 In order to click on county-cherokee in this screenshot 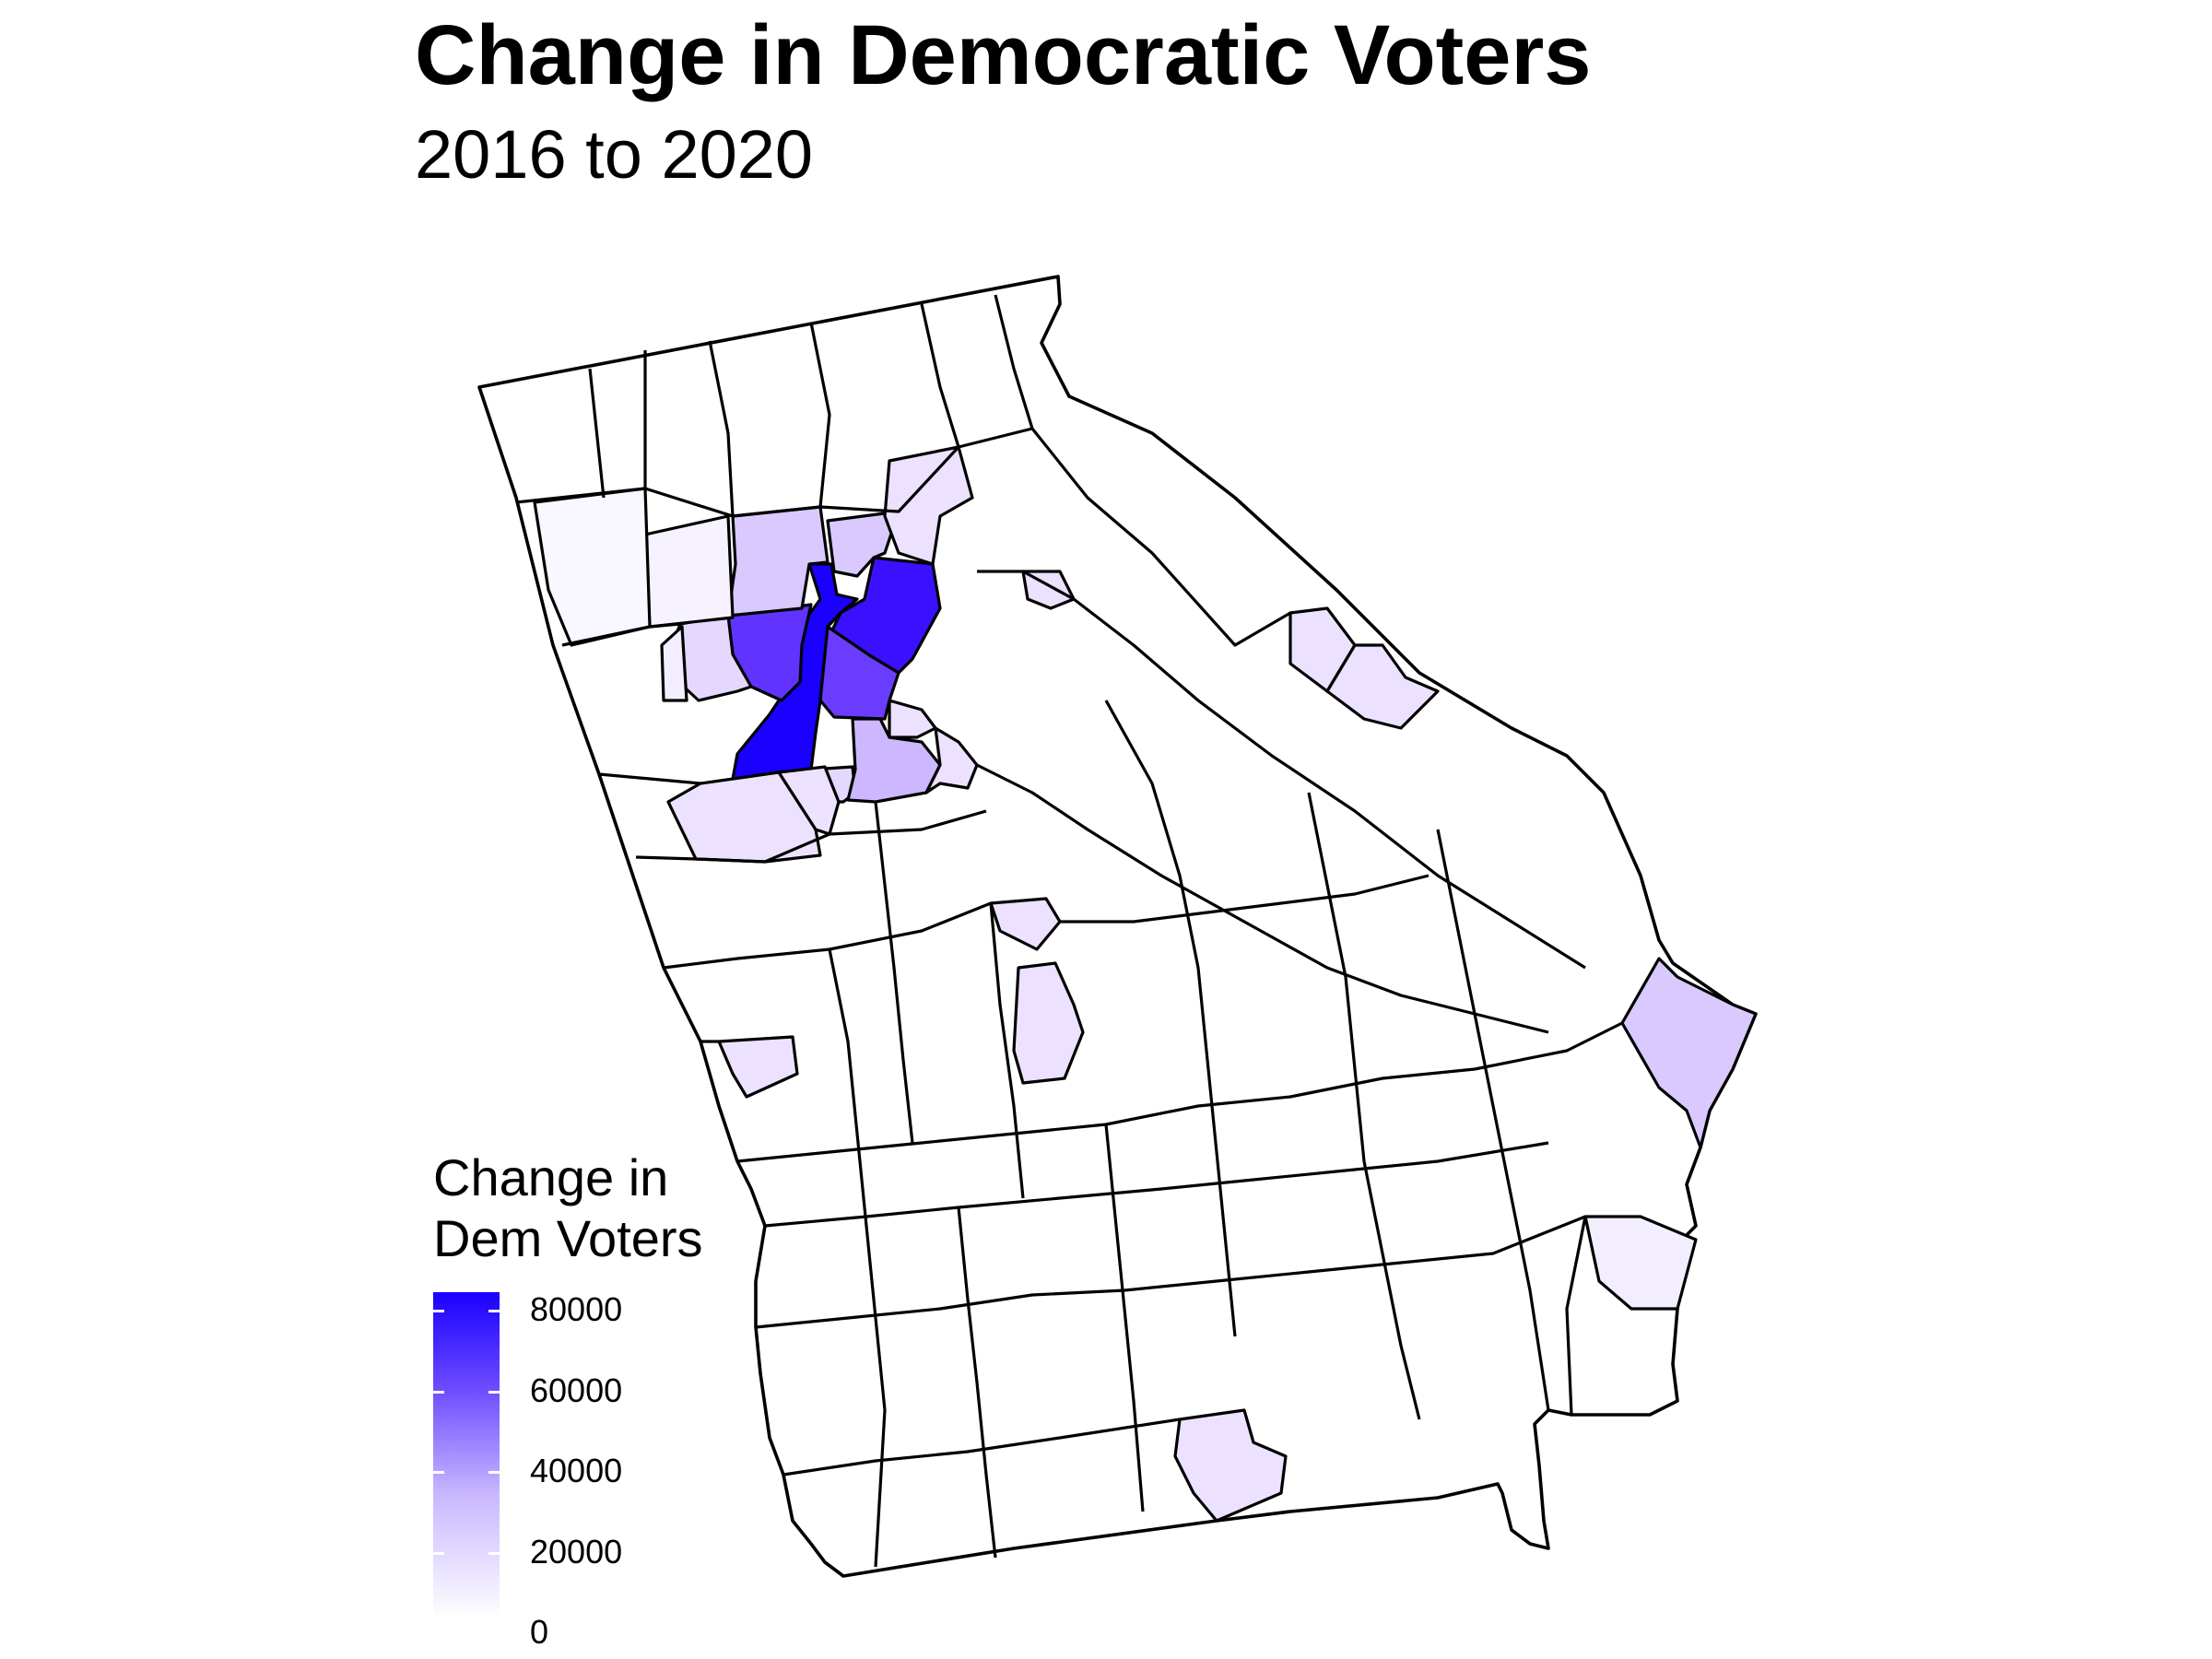, I will do `click(778, 561)`.